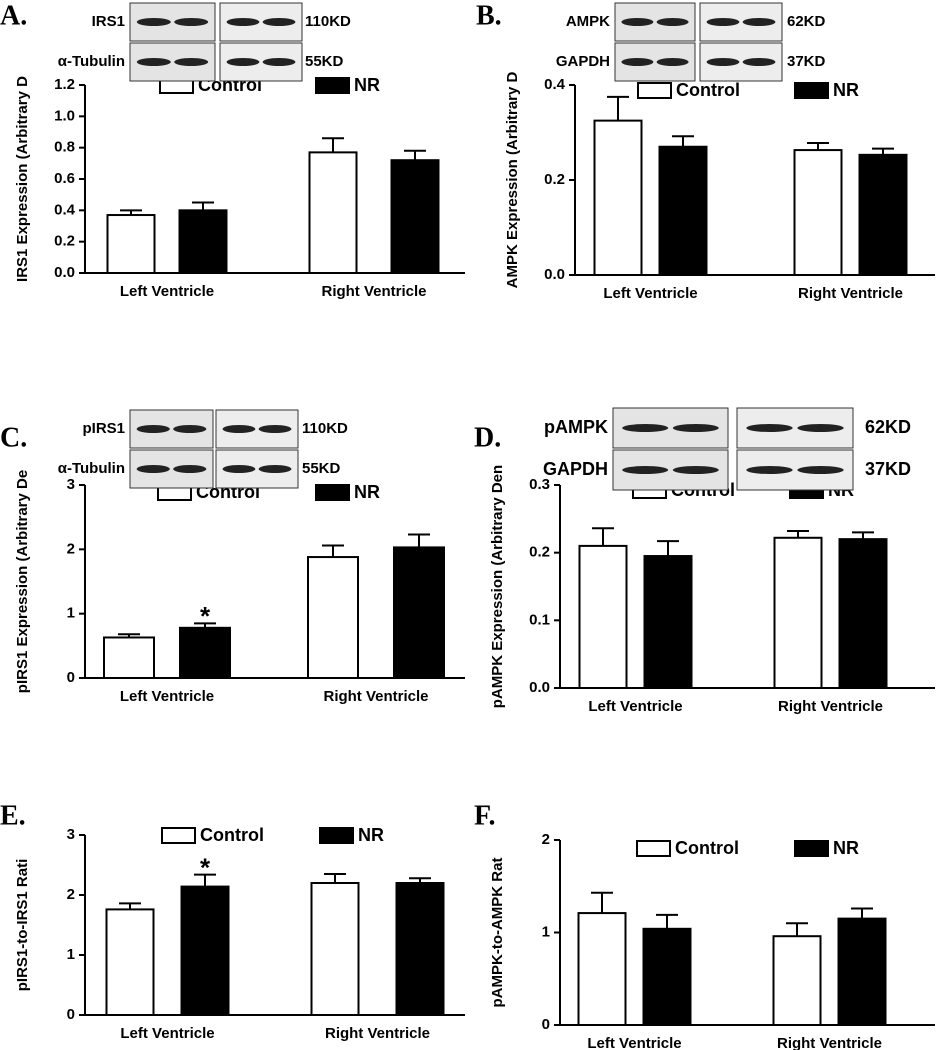 Image resolution: width=940 pixels, height=1050 pixels. I want to click on panel-label: D., so click(487, 437).